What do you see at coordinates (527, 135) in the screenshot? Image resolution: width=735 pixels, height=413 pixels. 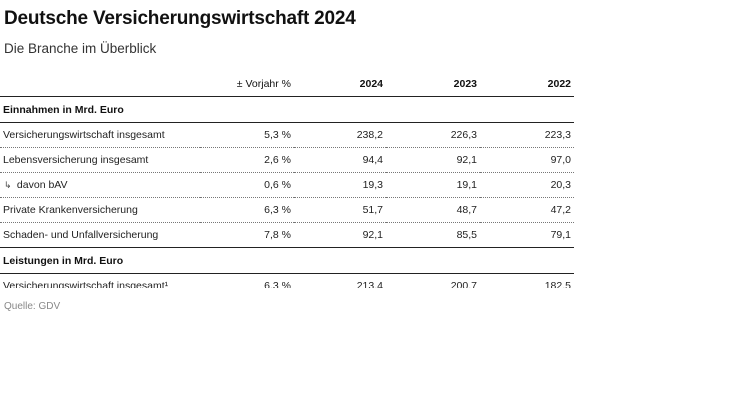 I see `row-value-2022: 223,3` at bounding box center [527, 135].